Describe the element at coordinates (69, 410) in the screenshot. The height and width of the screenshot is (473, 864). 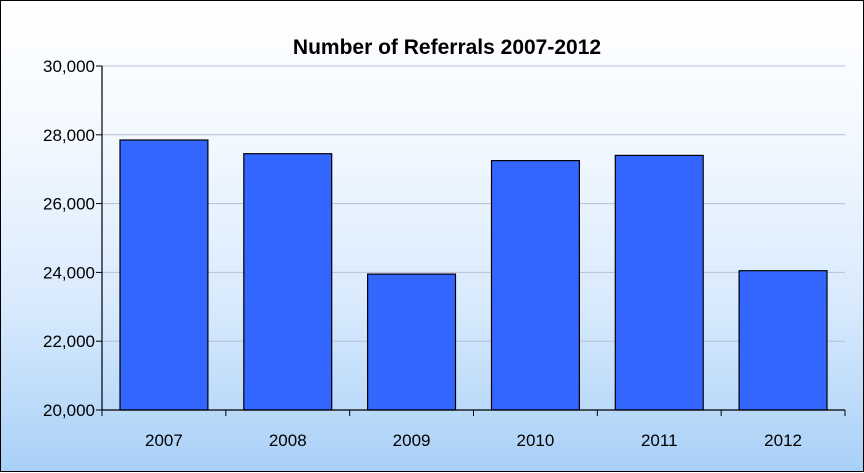
I see `y-tick-label: 20,000` at that location.